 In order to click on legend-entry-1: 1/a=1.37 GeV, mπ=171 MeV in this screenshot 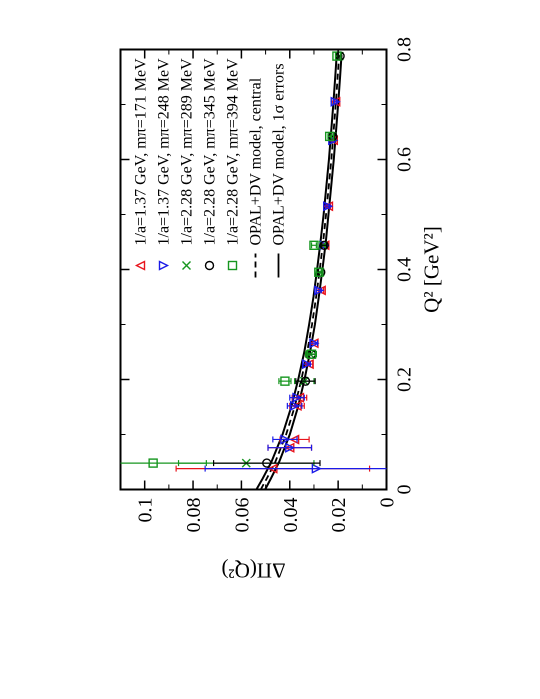, I will do `click(141, 164)`.